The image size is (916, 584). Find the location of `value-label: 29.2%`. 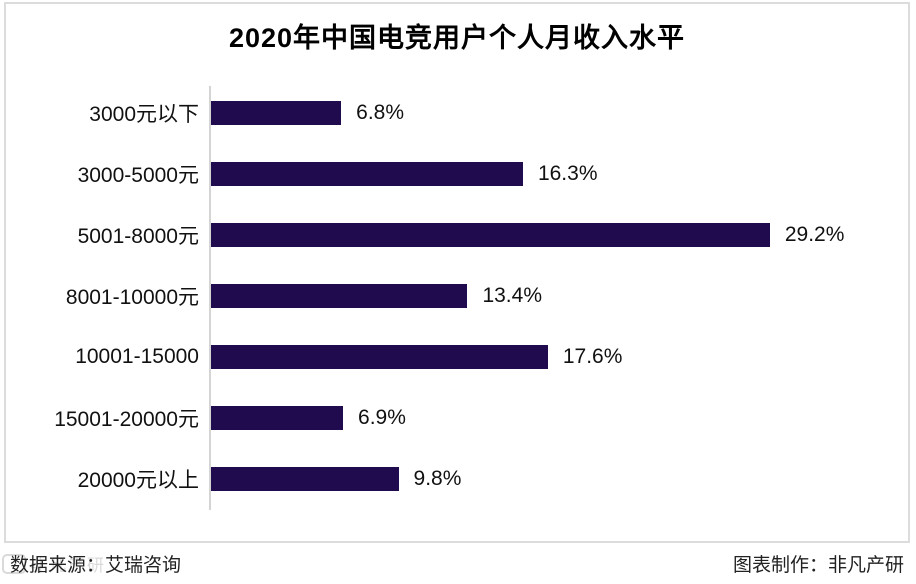

value-label: 29.2% is located at coordinates (814, 234).